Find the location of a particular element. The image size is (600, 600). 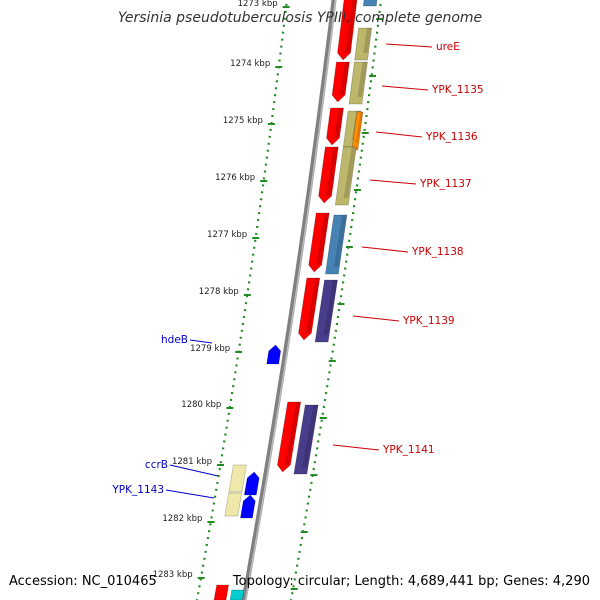

cds-ypk1136 is located at coordinates (335, 126).